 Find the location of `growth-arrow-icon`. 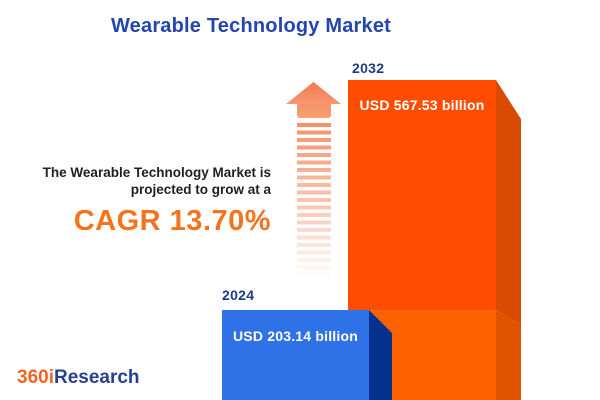

growth-arrow-icon is located at coordinates (313, 186).